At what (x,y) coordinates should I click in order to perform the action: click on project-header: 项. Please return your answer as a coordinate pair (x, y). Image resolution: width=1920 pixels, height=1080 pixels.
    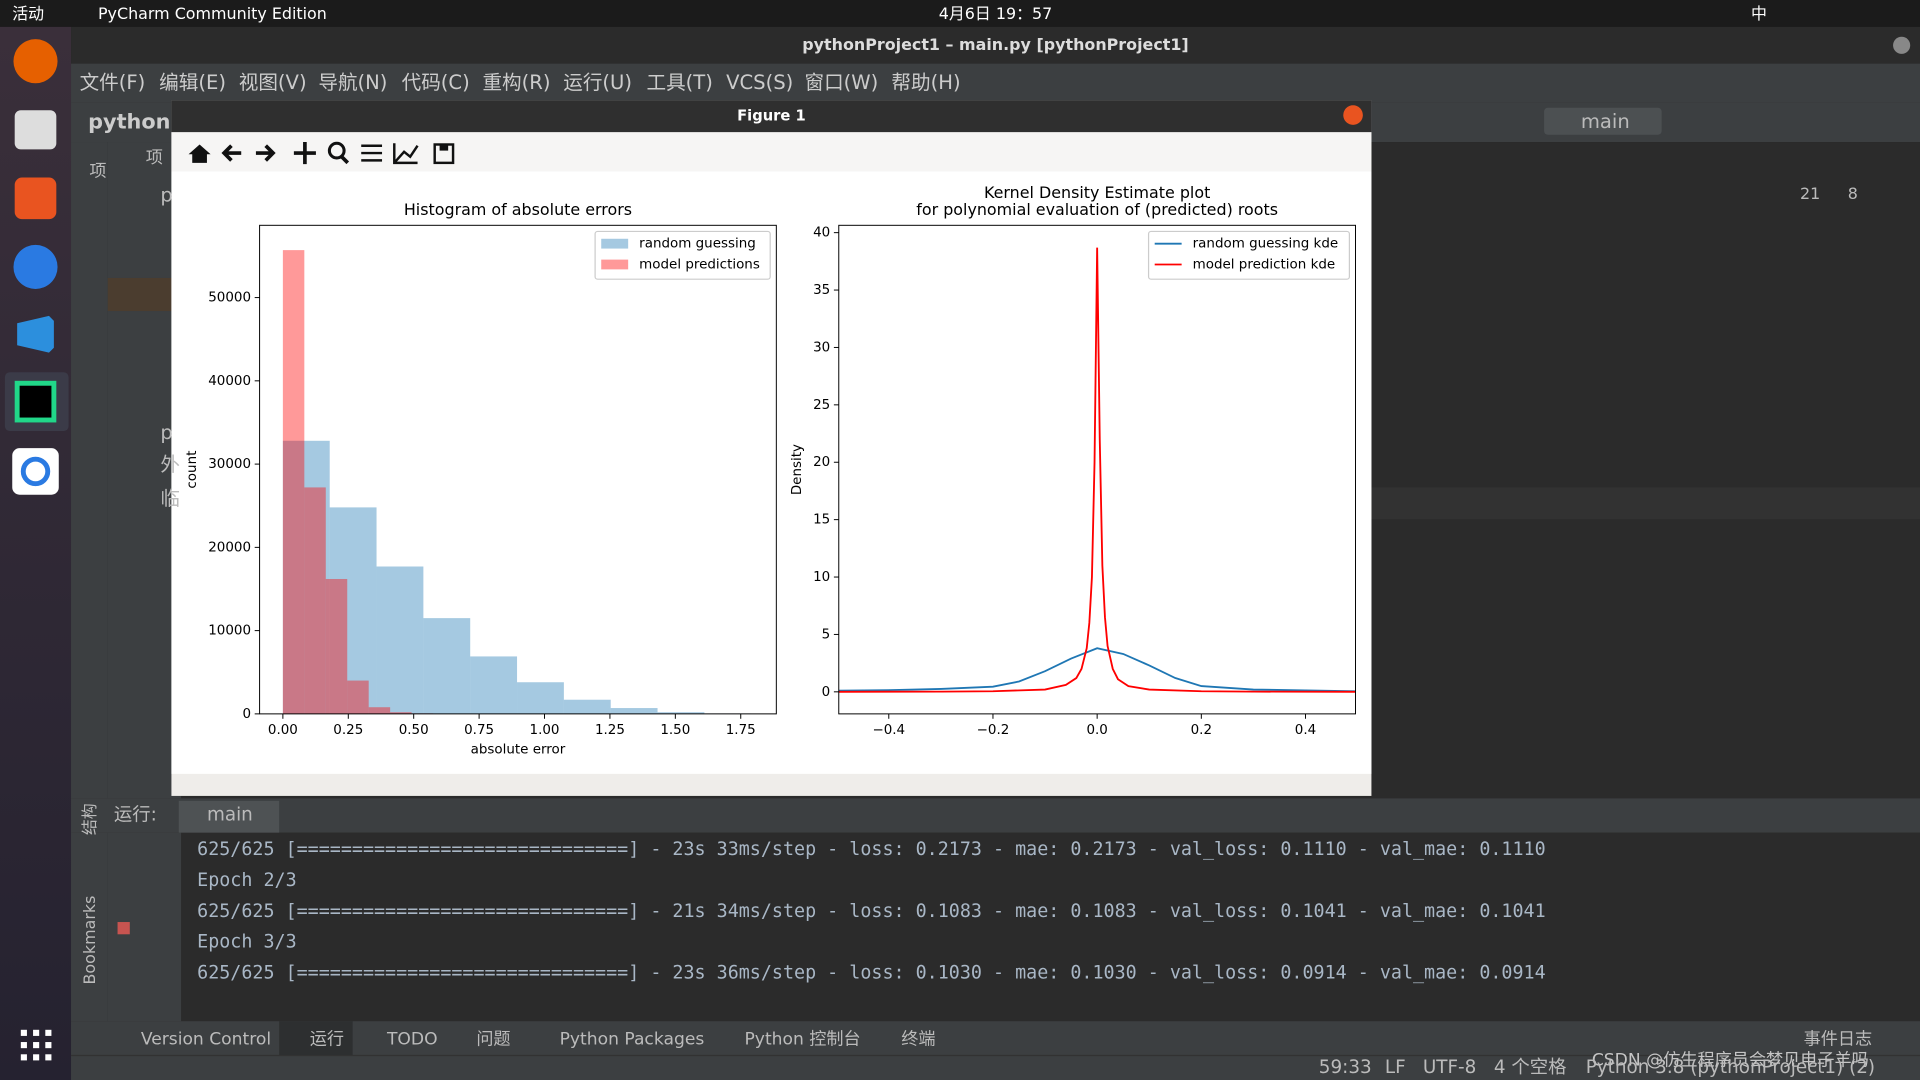
    Looking at the image, I should click on (154, 158).